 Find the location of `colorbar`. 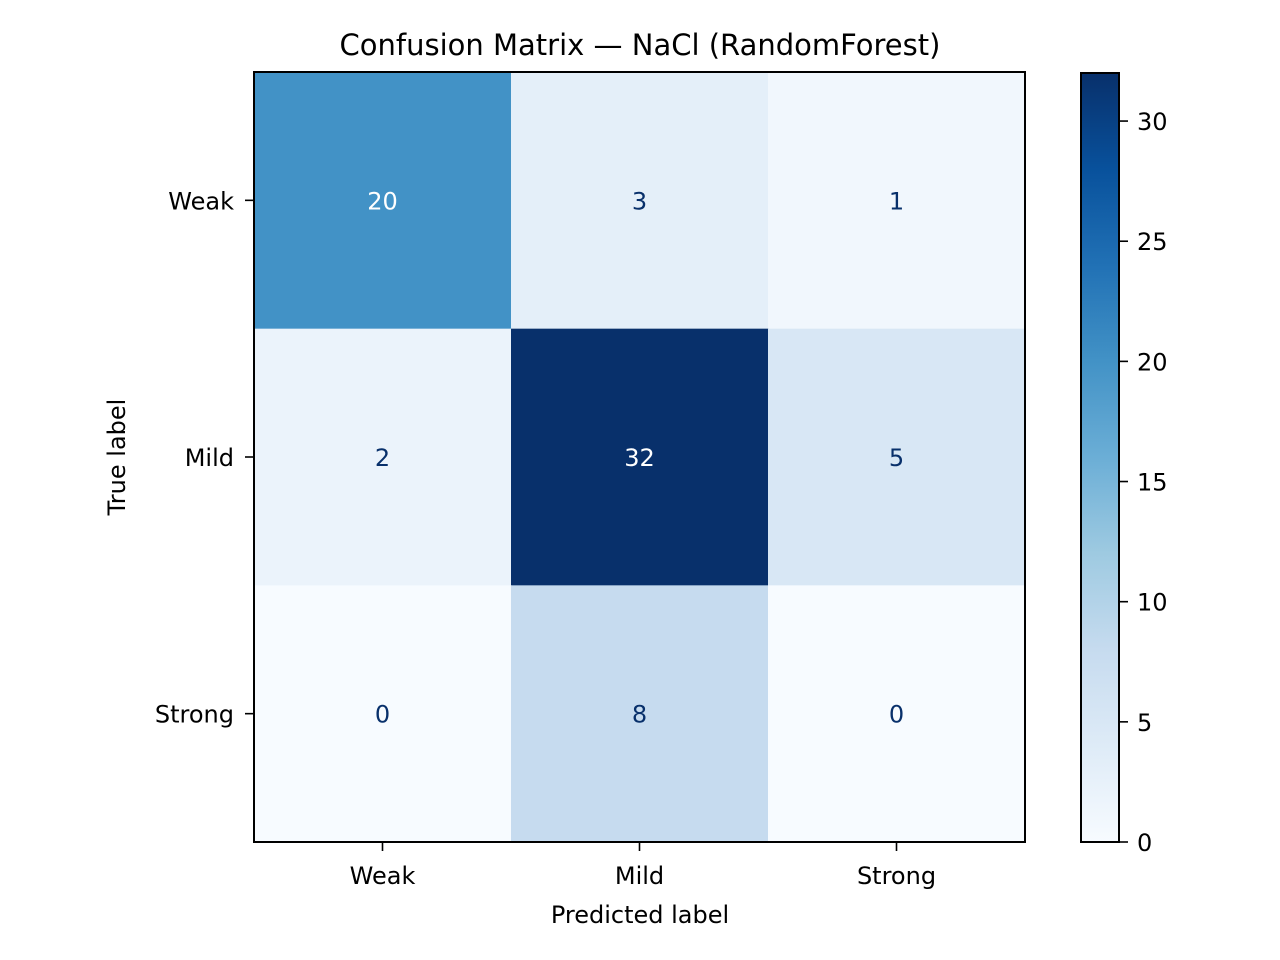

colorbar is located at coordinates (1100, 457).